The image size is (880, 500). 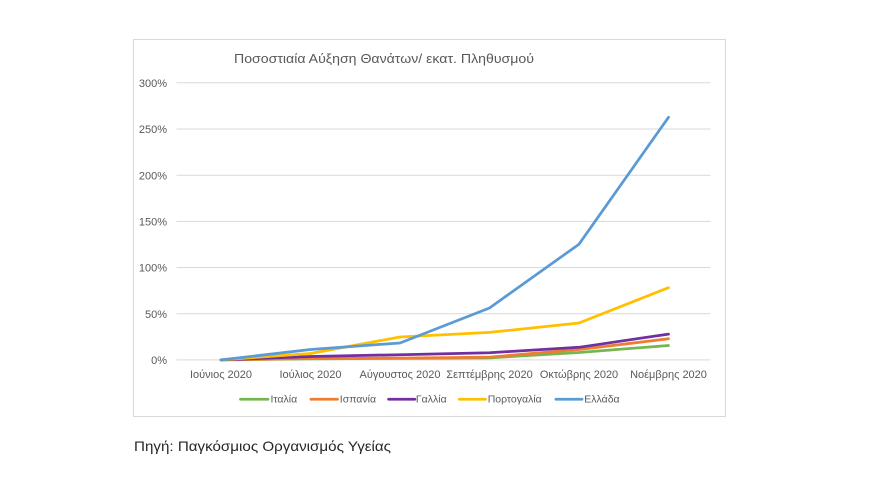 I want to click on svg-text: 200%, so click(x=153, y=176).